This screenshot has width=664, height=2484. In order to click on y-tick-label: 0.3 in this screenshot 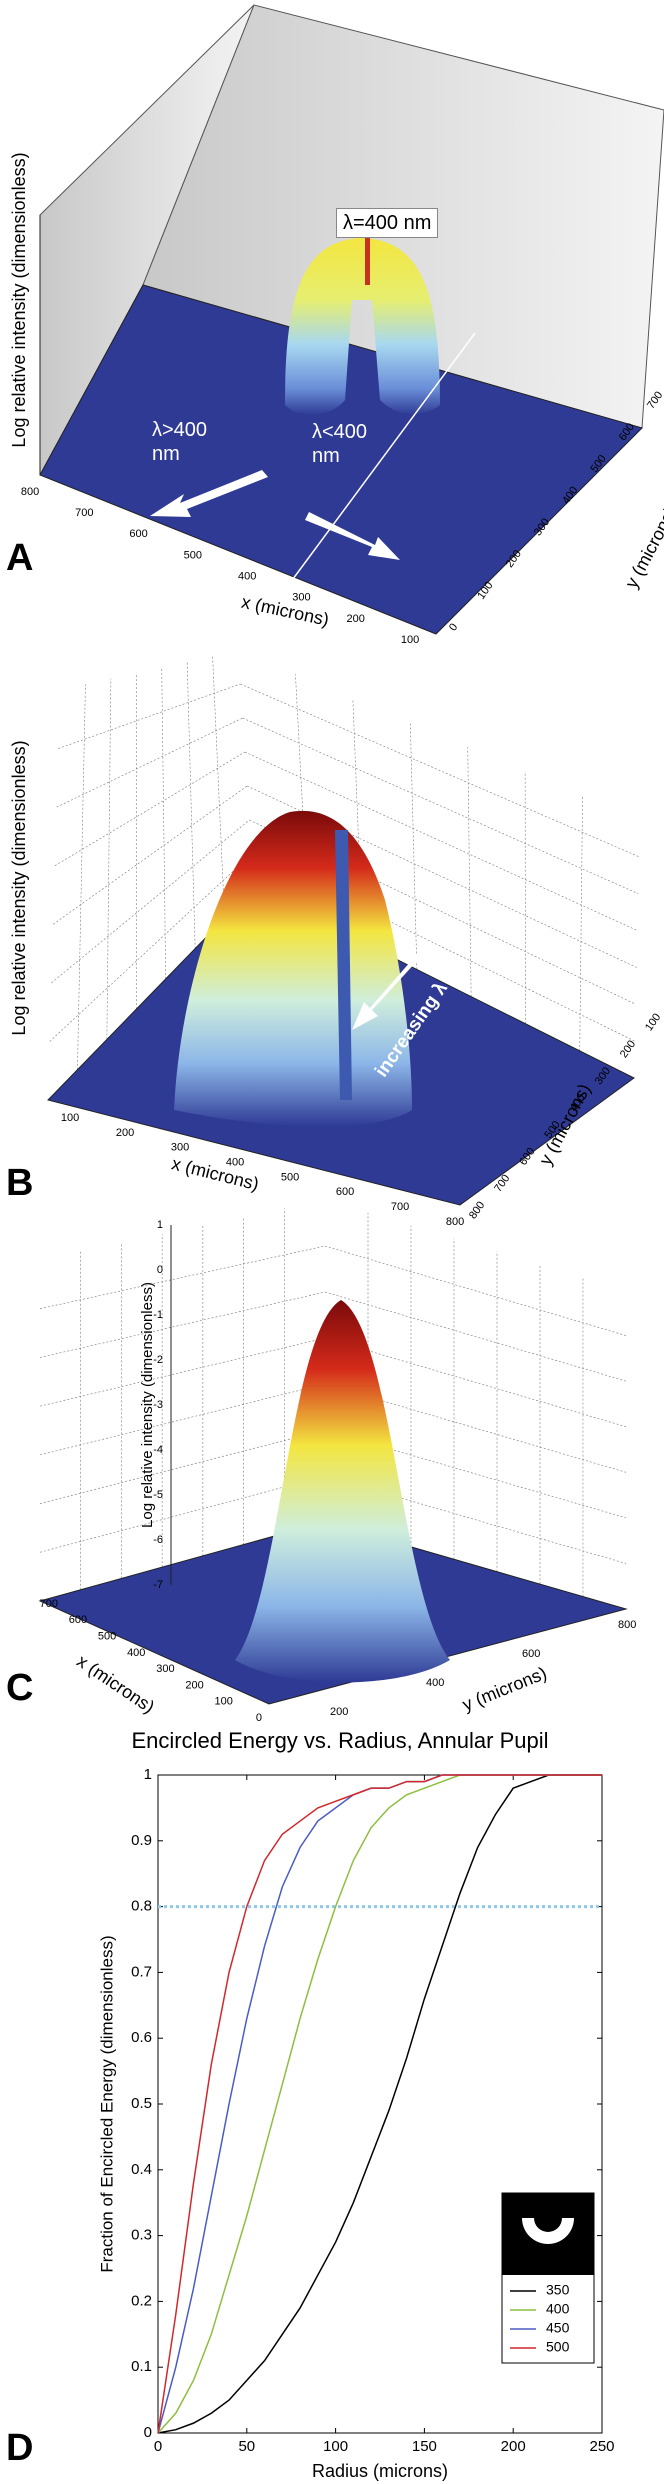, I will do `click(141, 2235)`.